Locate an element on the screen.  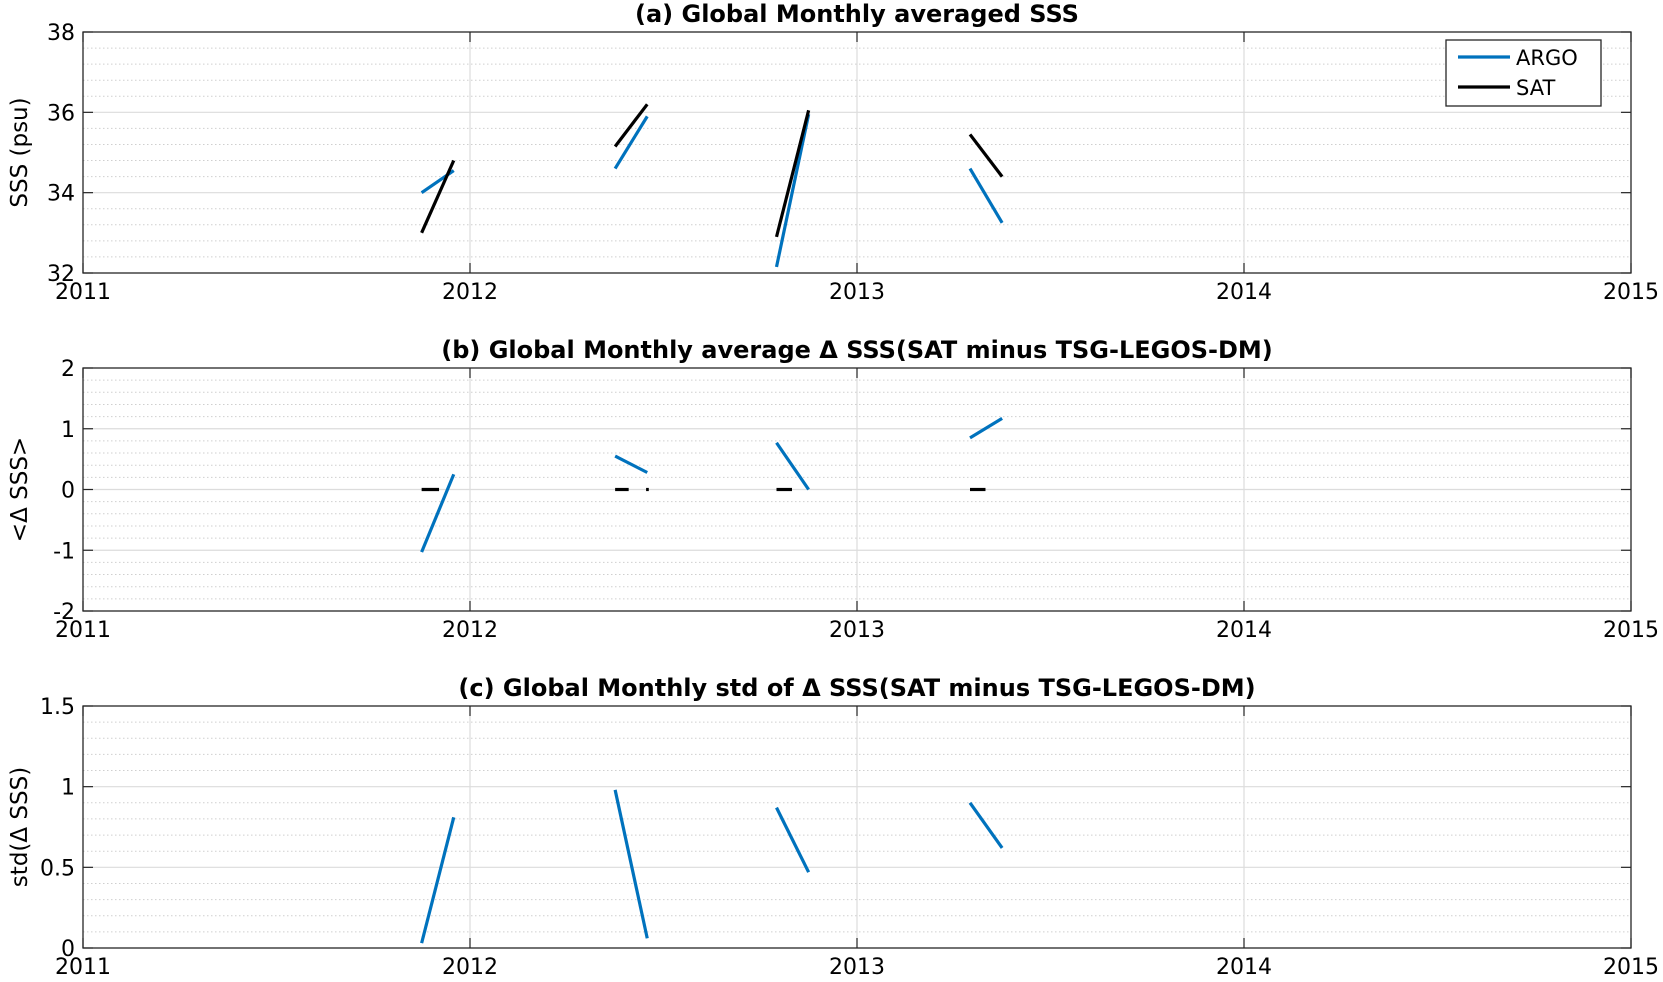
legend: ARGO SAT is located at coordinates (1523, 73).